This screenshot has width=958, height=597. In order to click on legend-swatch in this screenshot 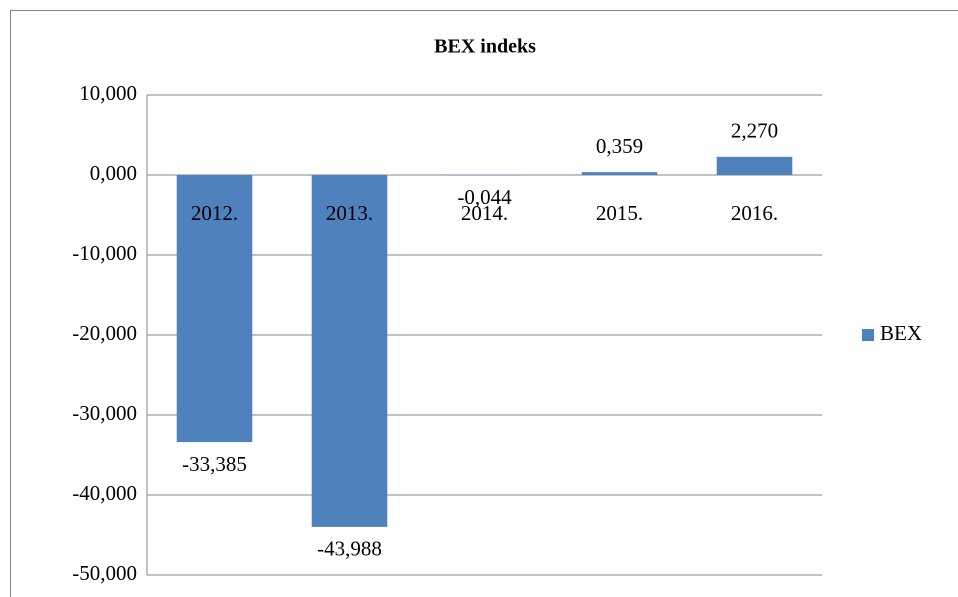, I will do `click(868, 335)`.